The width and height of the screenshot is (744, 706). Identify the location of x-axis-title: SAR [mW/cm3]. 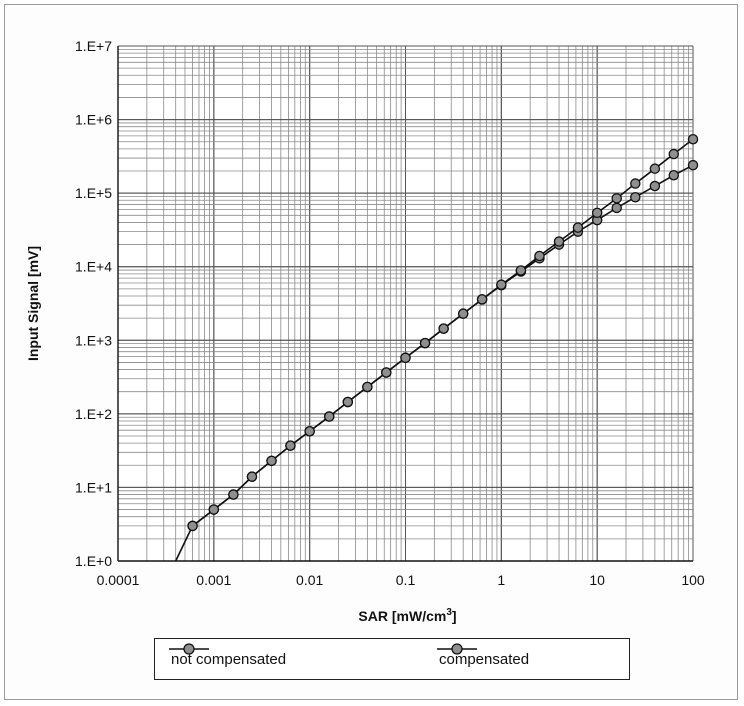
(407, 615).